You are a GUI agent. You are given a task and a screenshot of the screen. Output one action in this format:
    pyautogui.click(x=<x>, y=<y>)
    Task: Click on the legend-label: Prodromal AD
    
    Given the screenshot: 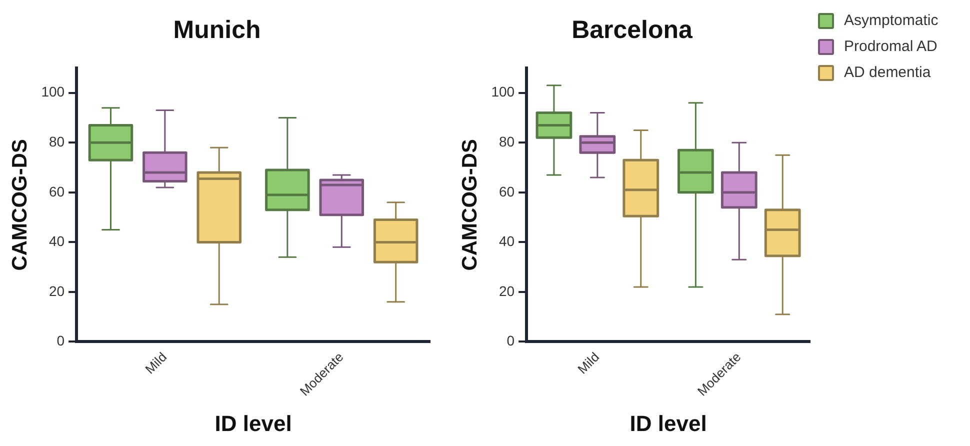 What is the action you would take?
    pyautogui.click(x=891, y=46)
    